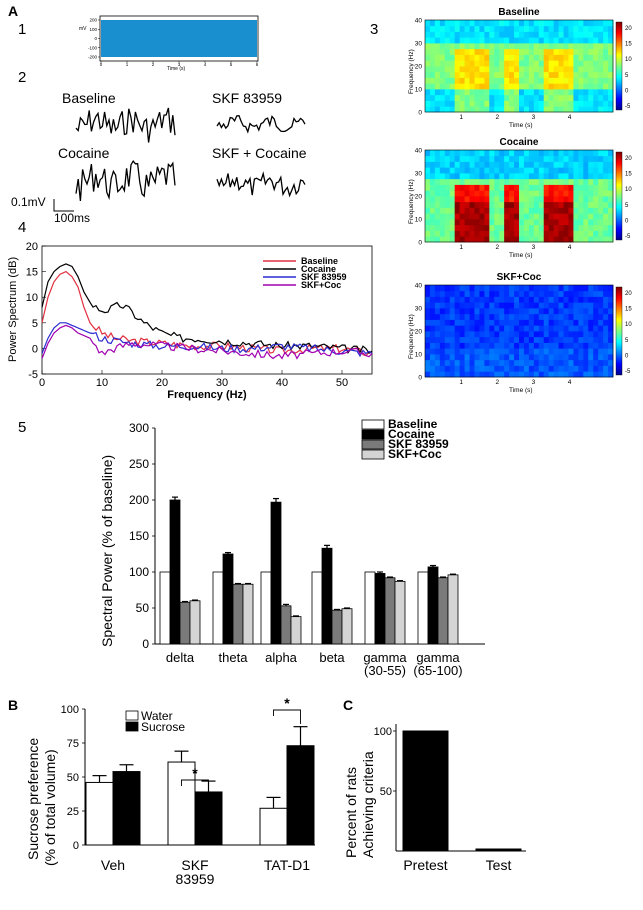  I want to click on colorbar-tick: 20, so click(628, 294).